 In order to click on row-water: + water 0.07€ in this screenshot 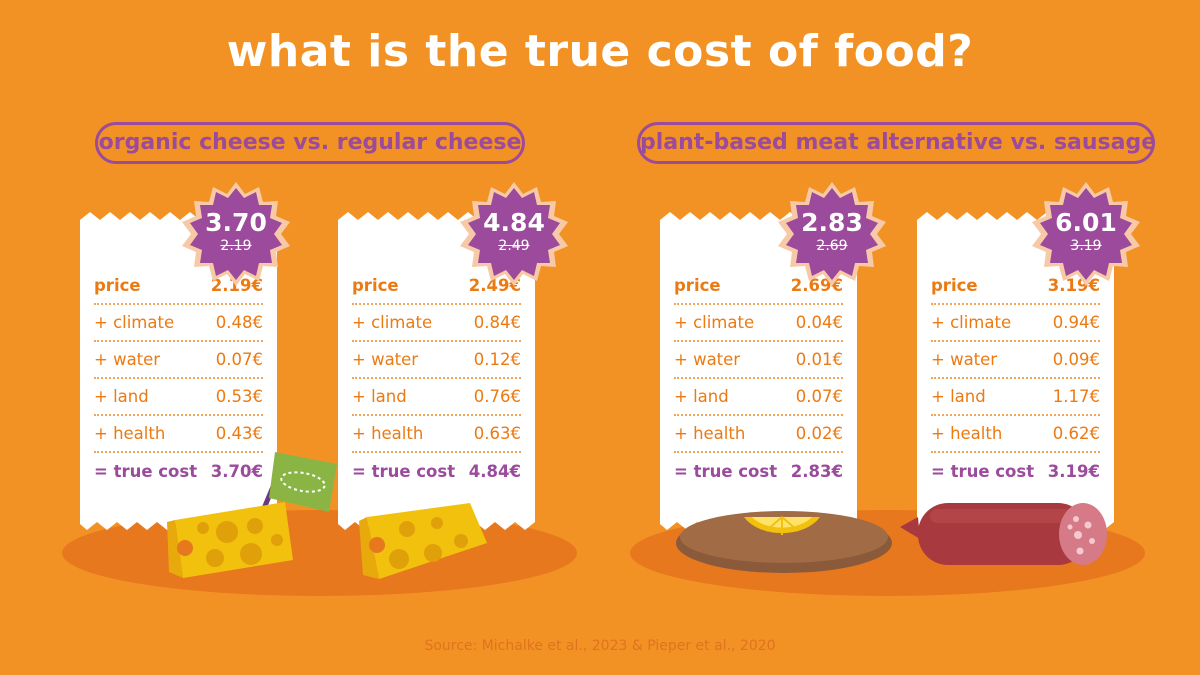, I will do `click(178, 360)`.